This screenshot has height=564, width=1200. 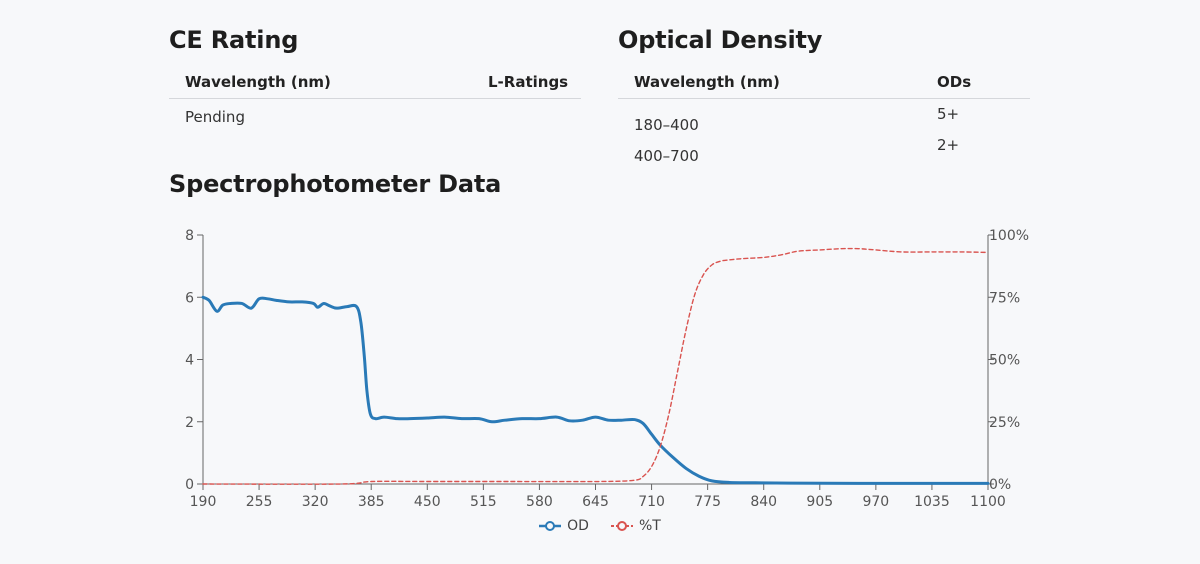 I want to click on x-tick-label: 905, so click(x=819, y=502).